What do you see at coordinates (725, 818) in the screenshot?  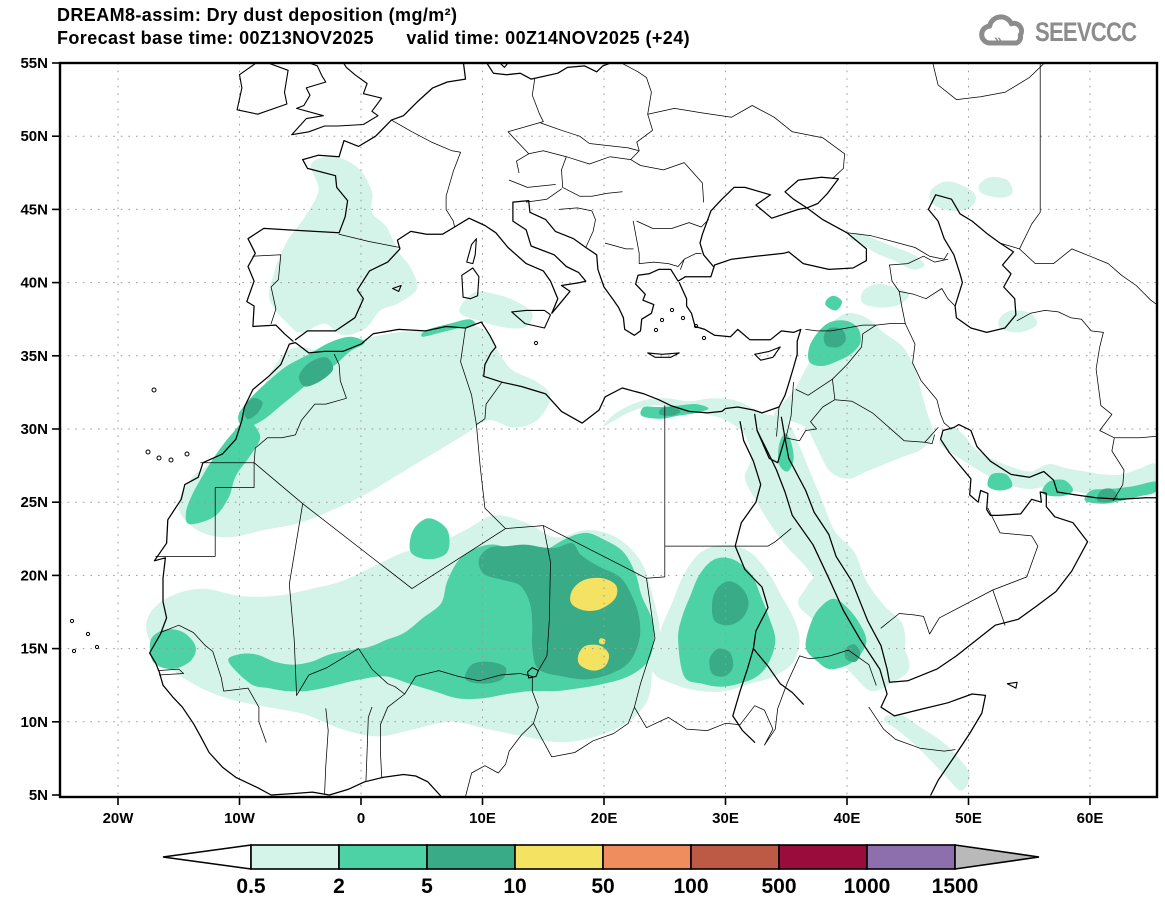 I see `x-tick-label-30: 30E` at bounding box center [725, 818].